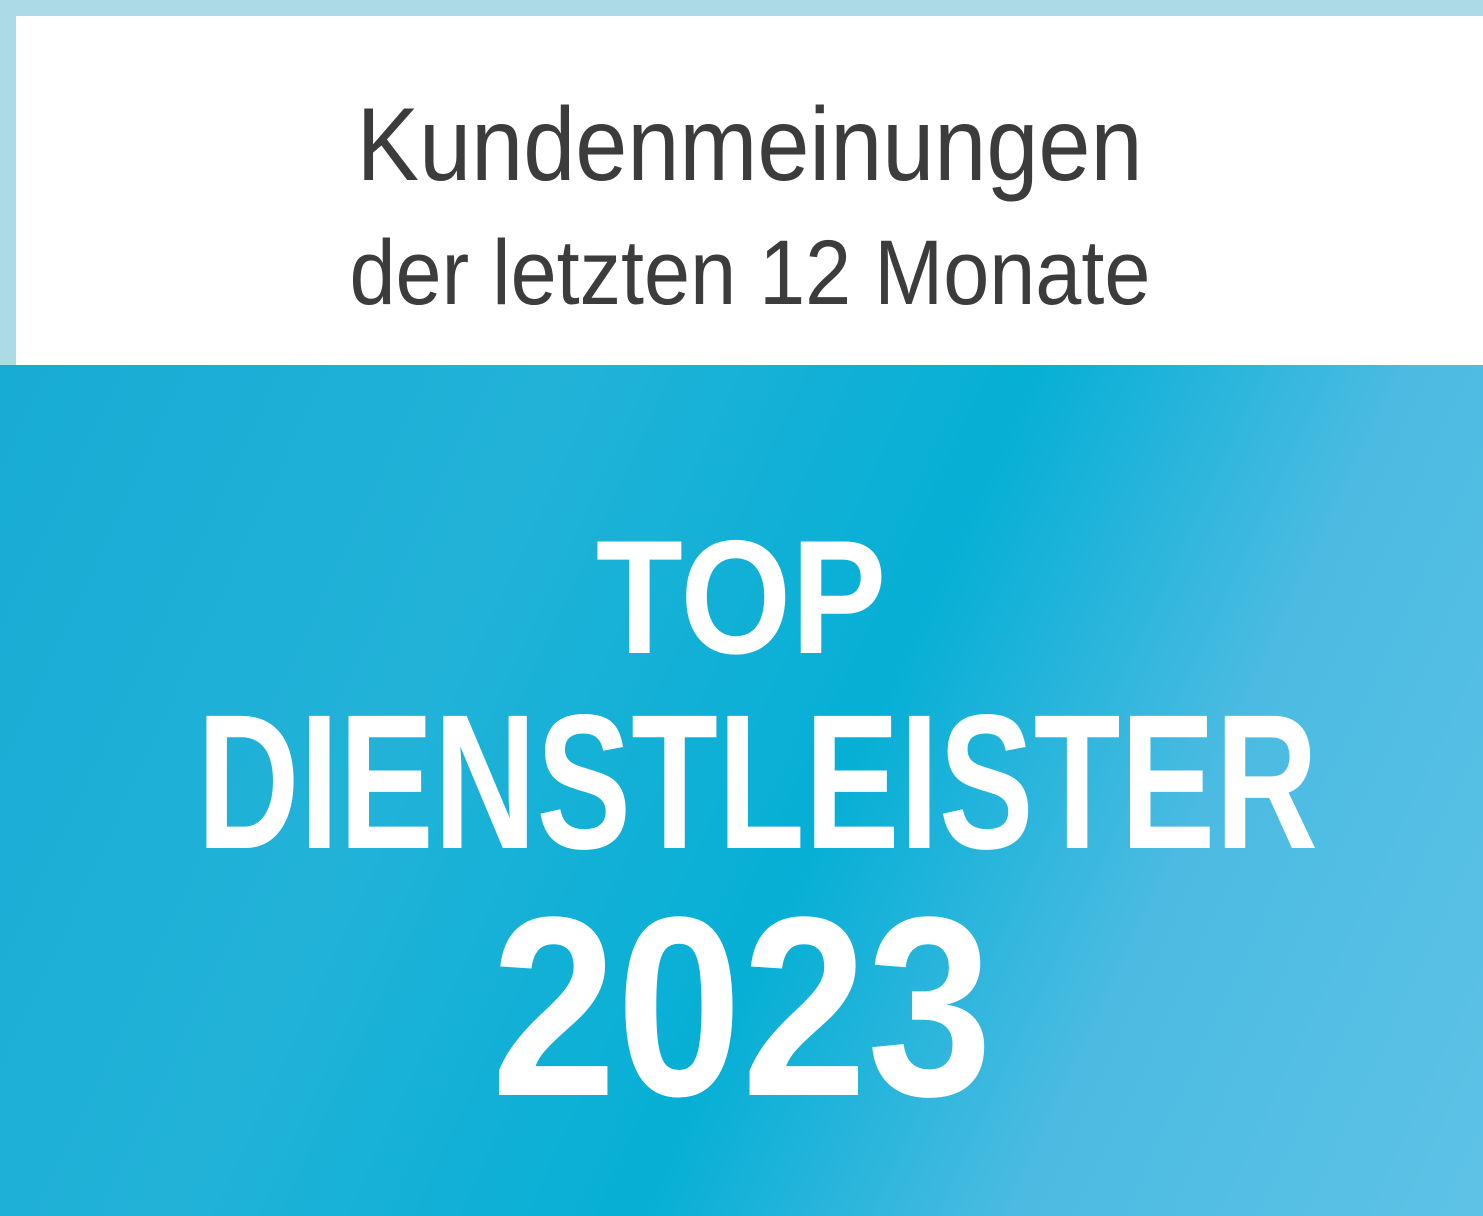 The image size is (1483, 1216). What do you see at coordinates (749, 273) in the screenshot?
I see `header-subtitle: der letzten 12 Monate` at bounding box center [749, 273].